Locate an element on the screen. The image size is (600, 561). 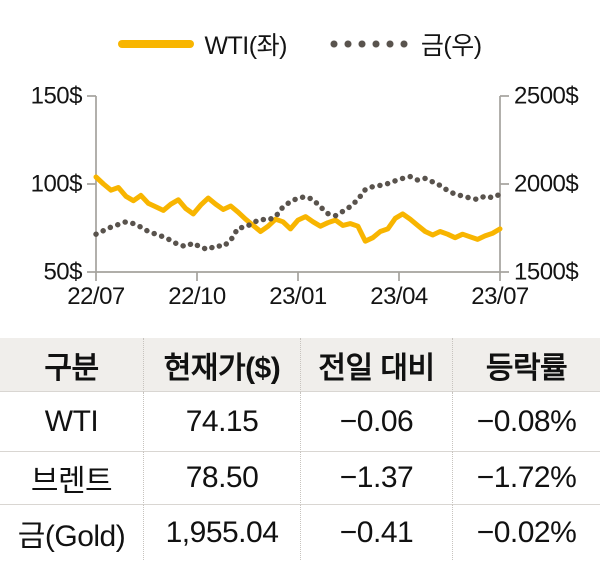
table-row-wti-pct: −0.08% is located at coordinates (526, 422).